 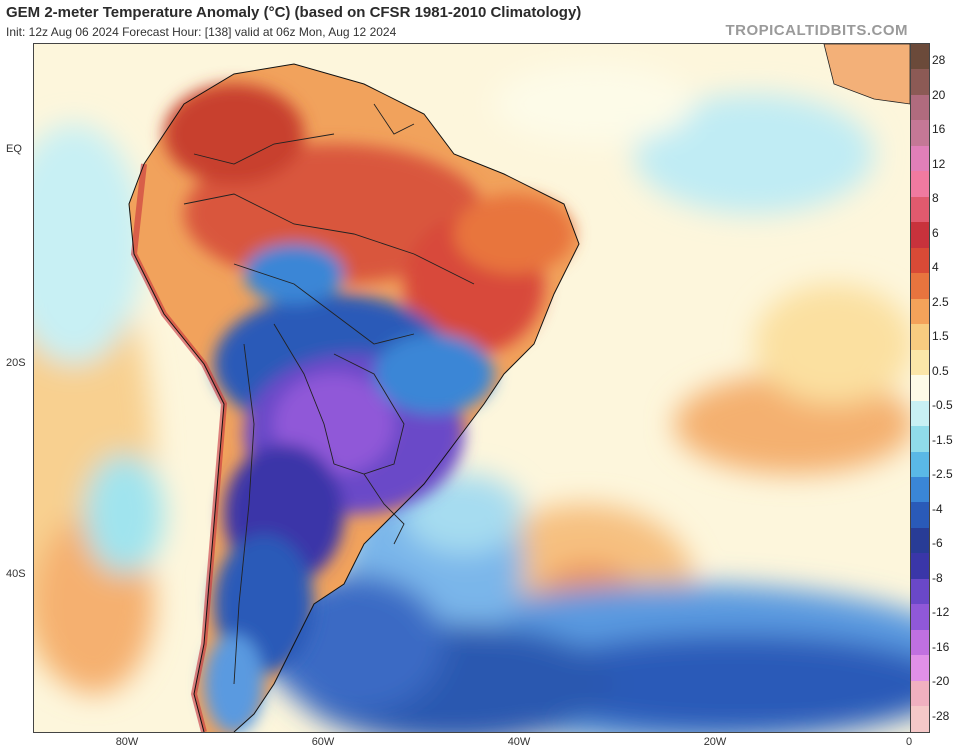 I want to click on colorbar-label: -1.5, so click(x=942, y=439).